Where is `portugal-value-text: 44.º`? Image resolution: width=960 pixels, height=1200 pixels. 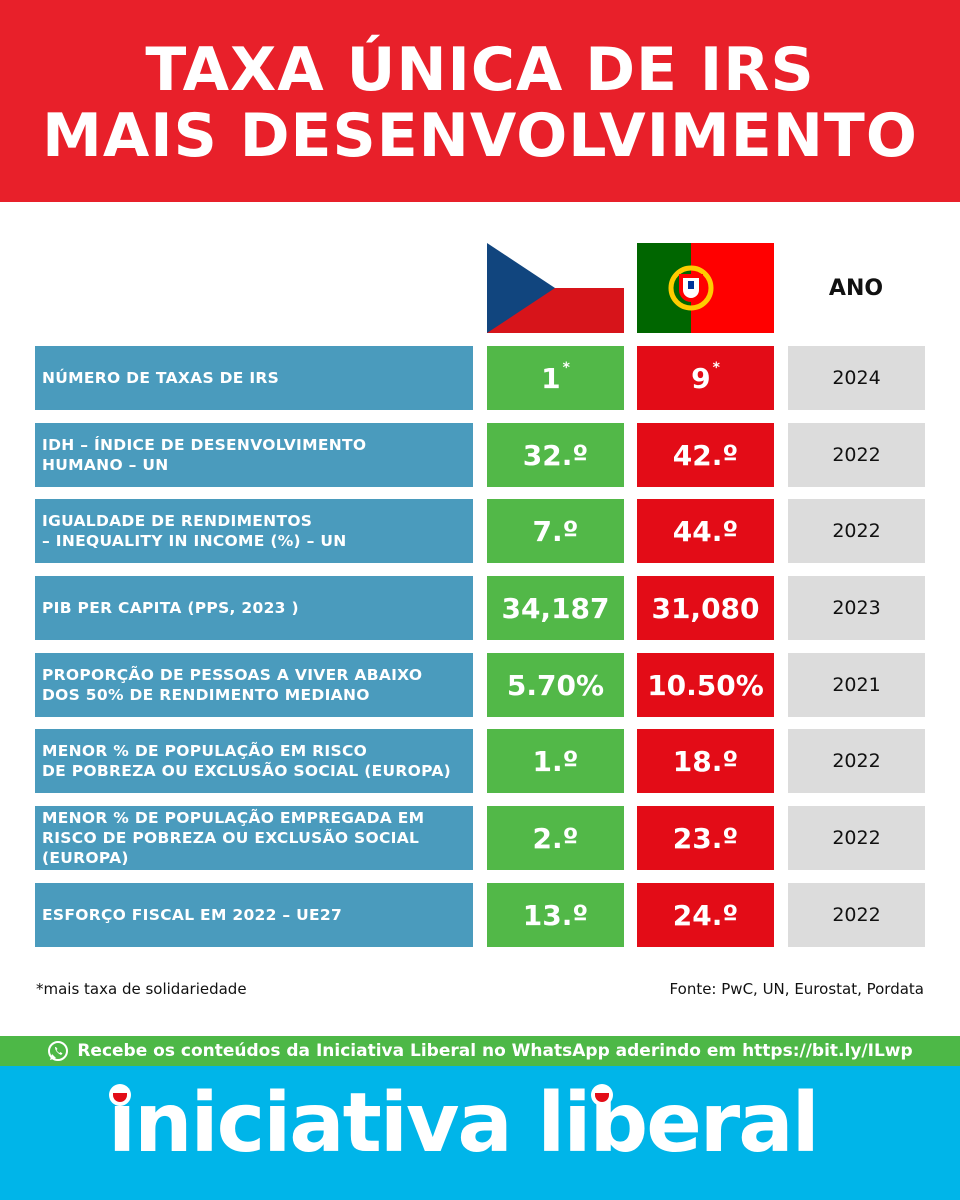
portugal-value-text: 44.º is located at coordinates (705, 531).